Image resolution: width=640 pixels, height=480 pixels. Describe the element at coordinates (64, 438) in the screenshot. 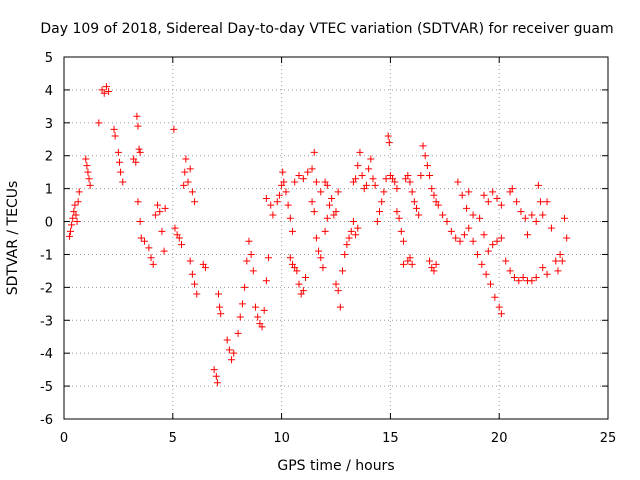

I see `x-tick-label: 0` at that location.